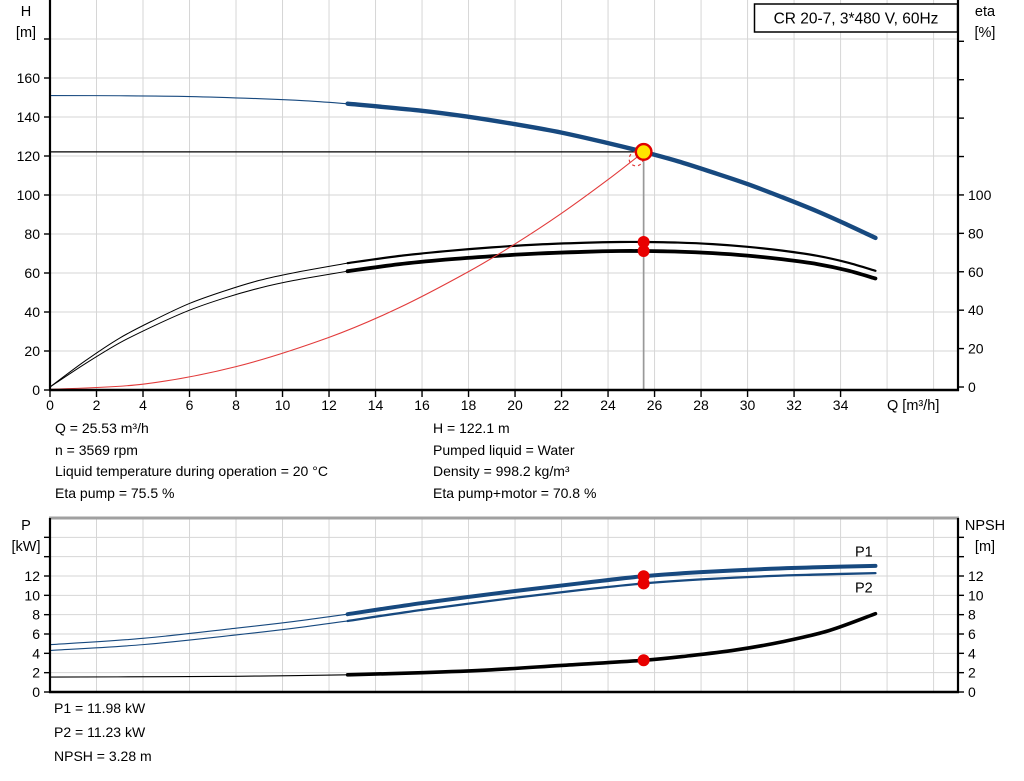 Image resolution: width=1024 pixels, height=781 pixels. What do you see at coordinates (501, 471) in the screenshot?
I see `info-density: Density = 998.2 kg/m³` at bounding box center [501, 471].